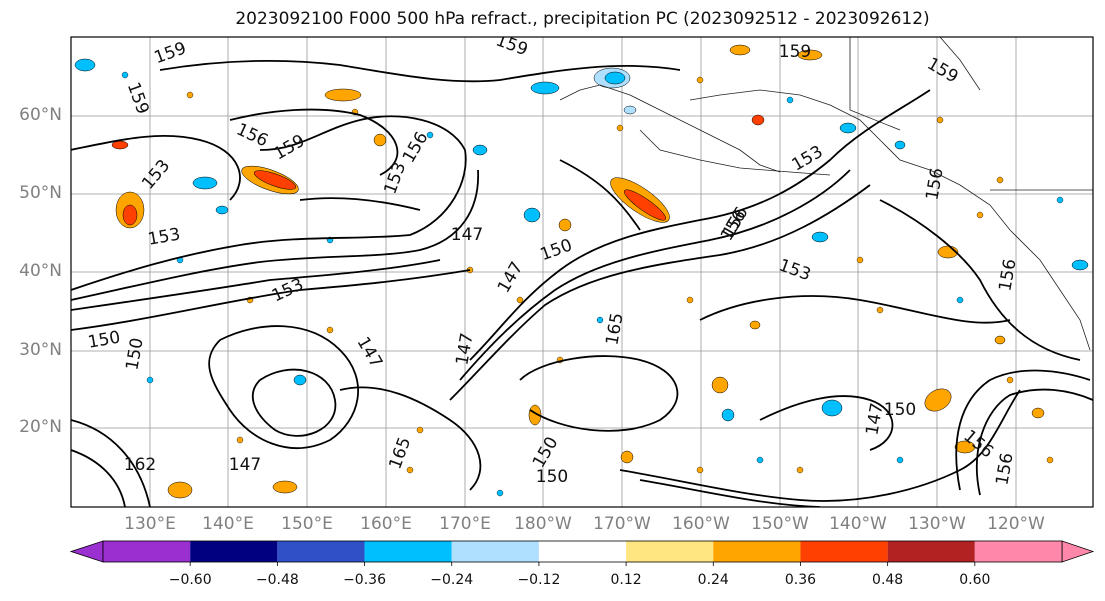 The height and width of the screenshot is (601, 1105). Describe the element at coordinates (858, 524) in the screenshot. I see `longitude-label: 140°W` at that location.